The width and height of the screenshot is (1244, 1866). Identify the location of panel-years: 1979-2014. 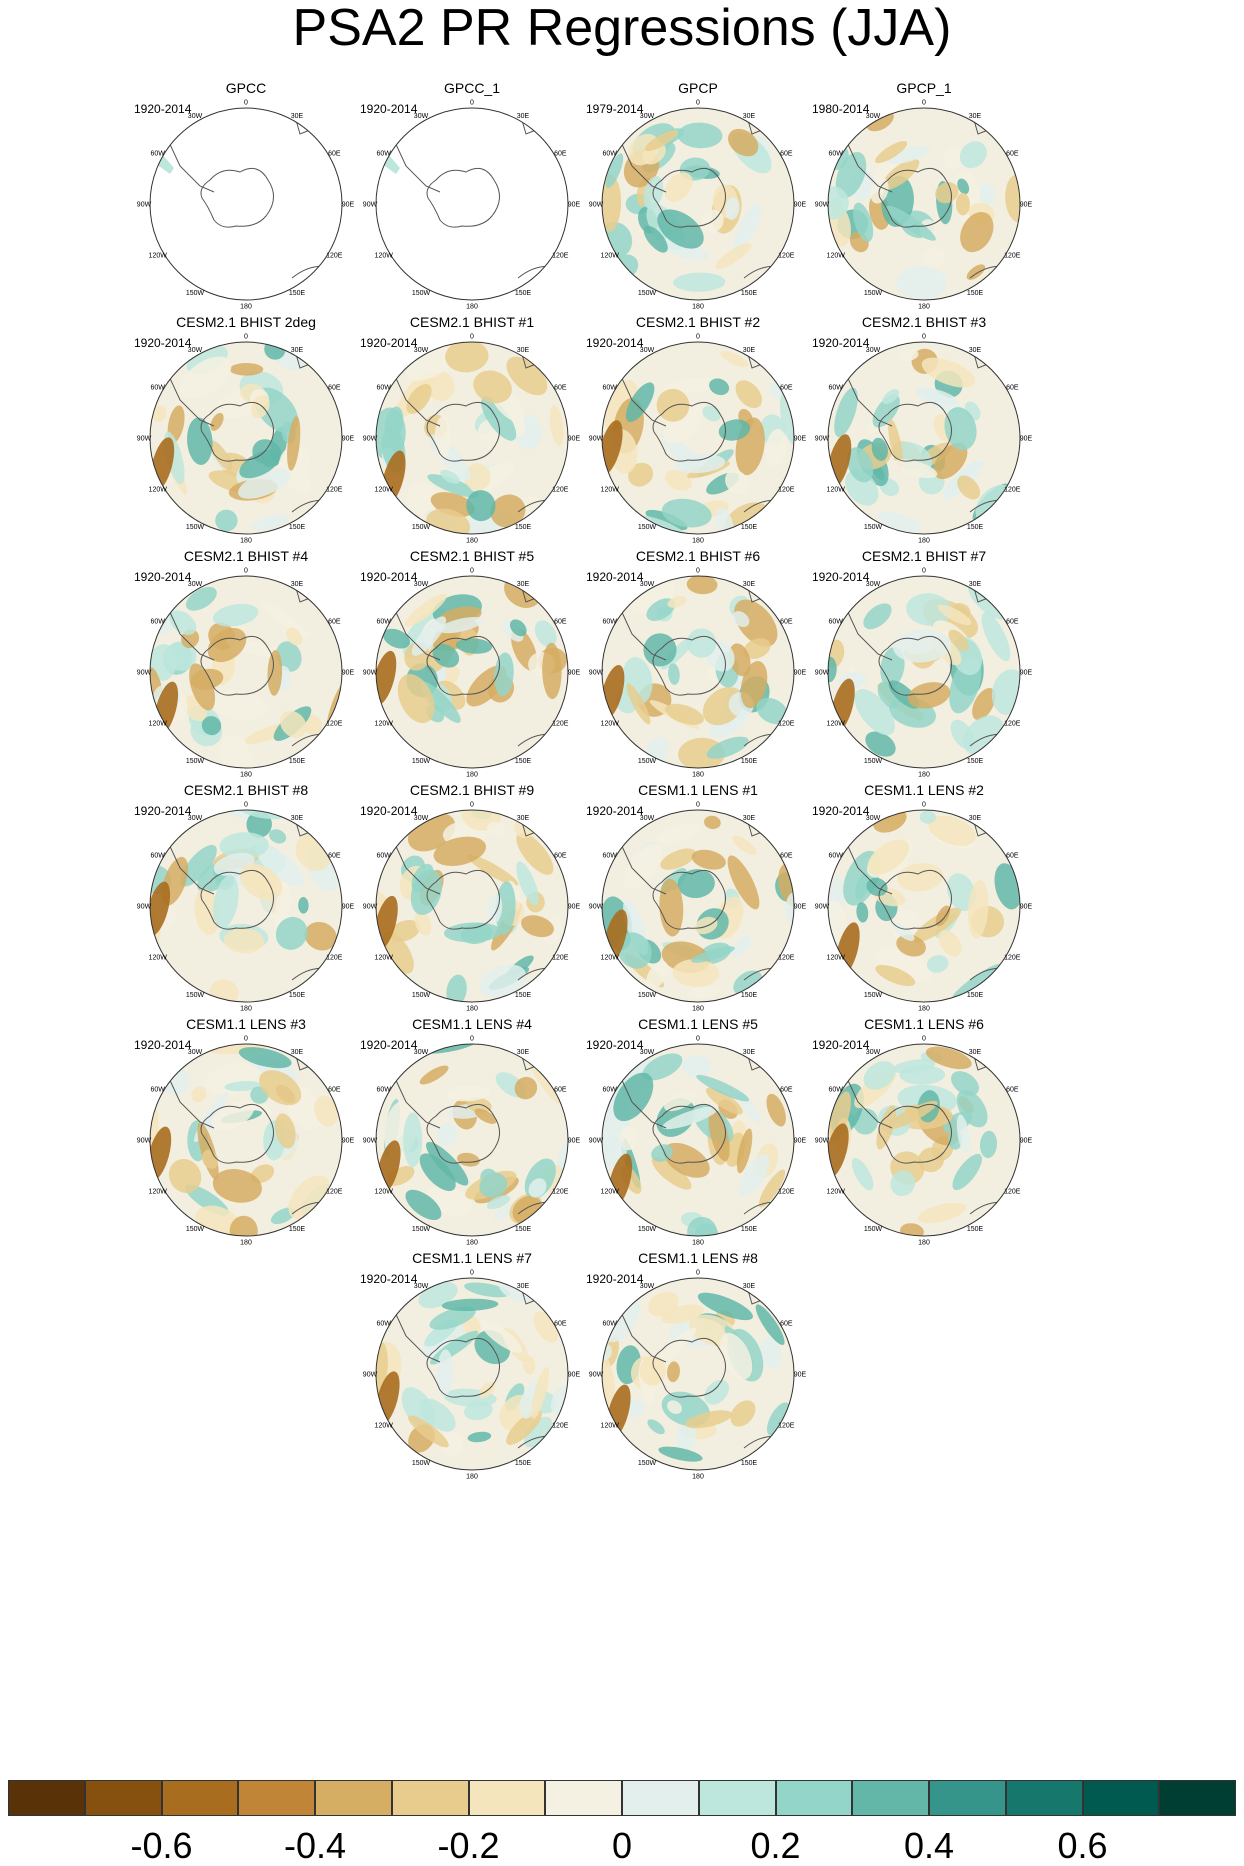
(615, 109).